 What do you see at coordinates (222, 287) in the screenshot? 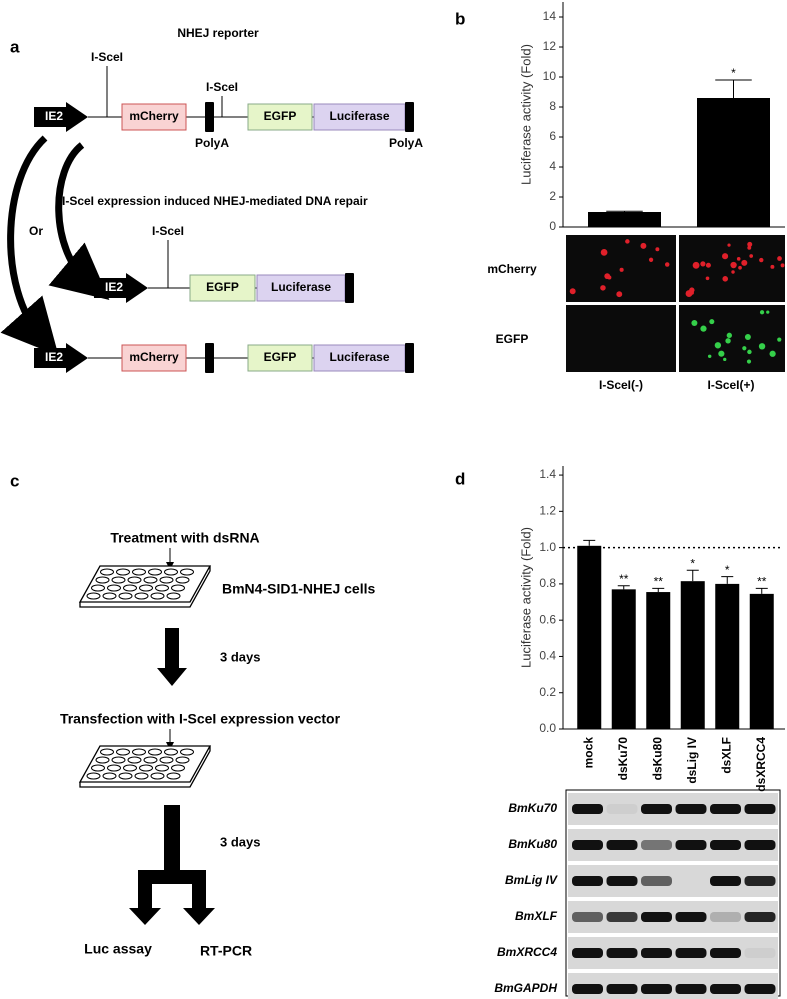
I see `gene-label: EGFP` at bounding box center [222, 287].